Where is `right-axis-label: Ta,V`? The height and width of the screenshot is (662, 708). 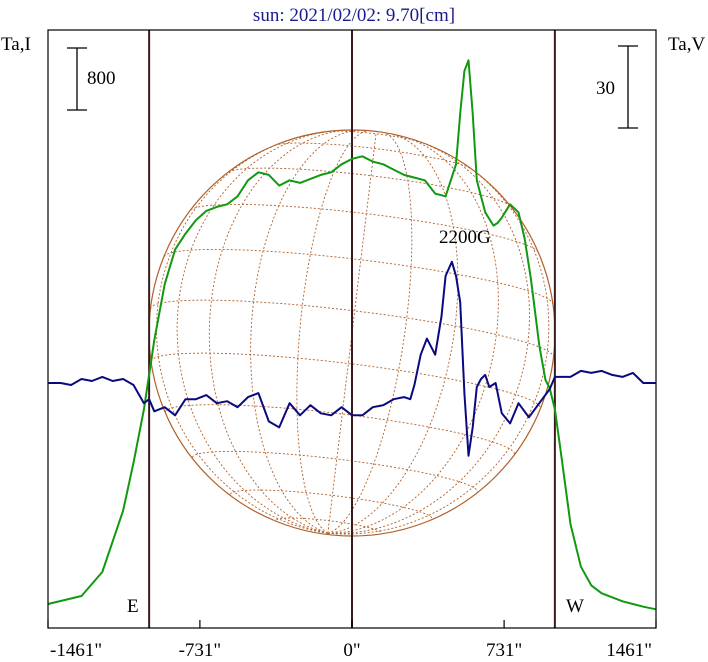 right-axis-label: Ta,V is located at coordinates (686, 44).